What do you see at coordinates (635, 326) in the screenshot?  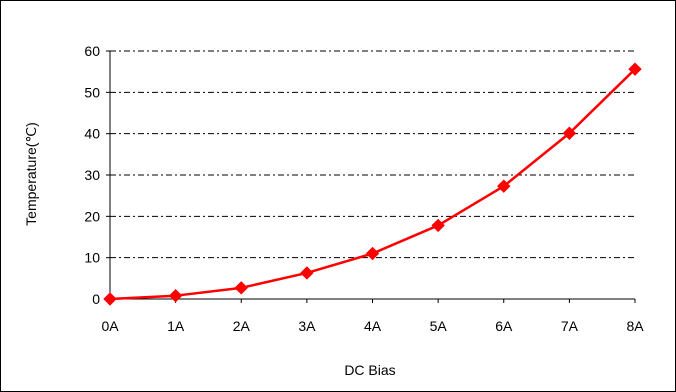 I see `x-tick-label: 8A` at bounding box center [635, 326].